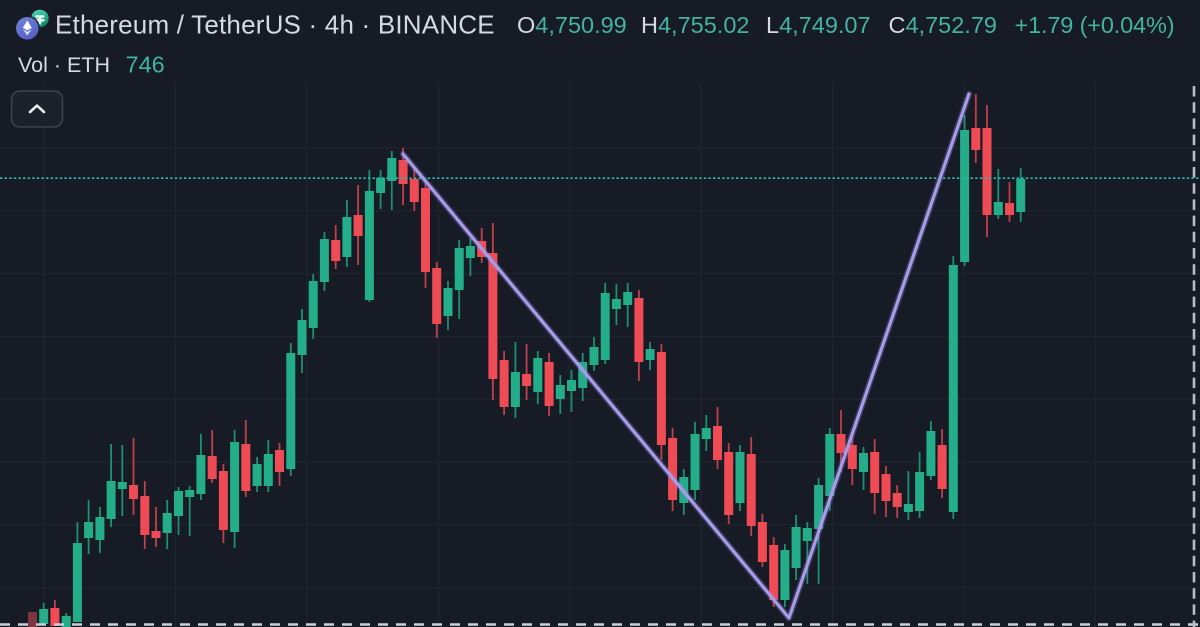  What do you see at coordinates (64, 65) in the screenshot?
I see `svg-text: Vol · ETH` at bounding box center [64, 65].